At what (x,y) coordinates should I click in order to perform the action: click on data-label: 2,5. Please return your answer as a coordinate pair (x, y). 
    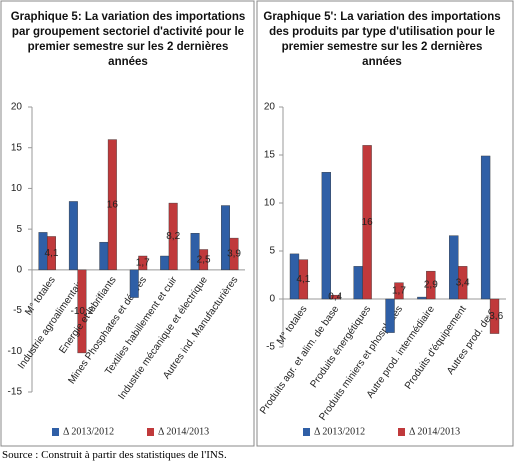
    Looking at the image, I should click on (204, 259).